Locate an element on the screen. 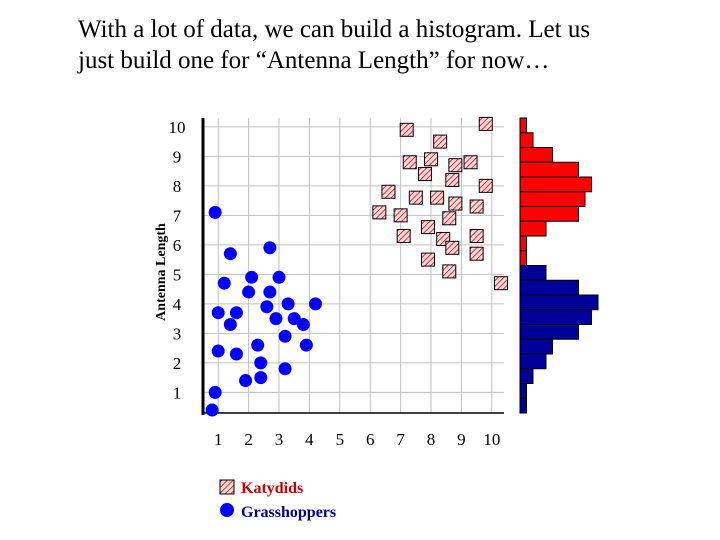 The height and width of the screenshot is (540, 720). y-tick-label: 6 is located at coordinates (177, 245).